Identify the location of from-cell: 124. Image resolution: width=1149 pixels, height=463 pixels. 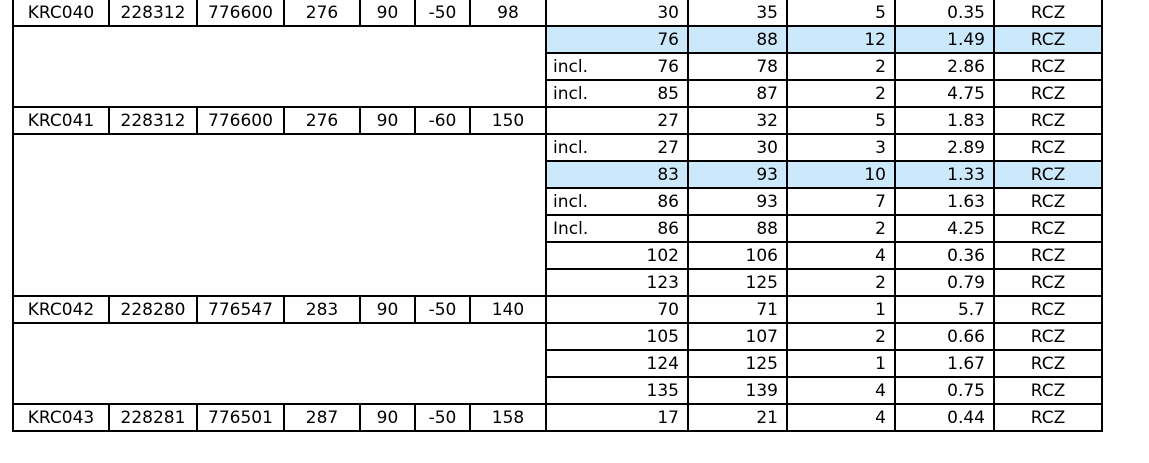
(617, 363).